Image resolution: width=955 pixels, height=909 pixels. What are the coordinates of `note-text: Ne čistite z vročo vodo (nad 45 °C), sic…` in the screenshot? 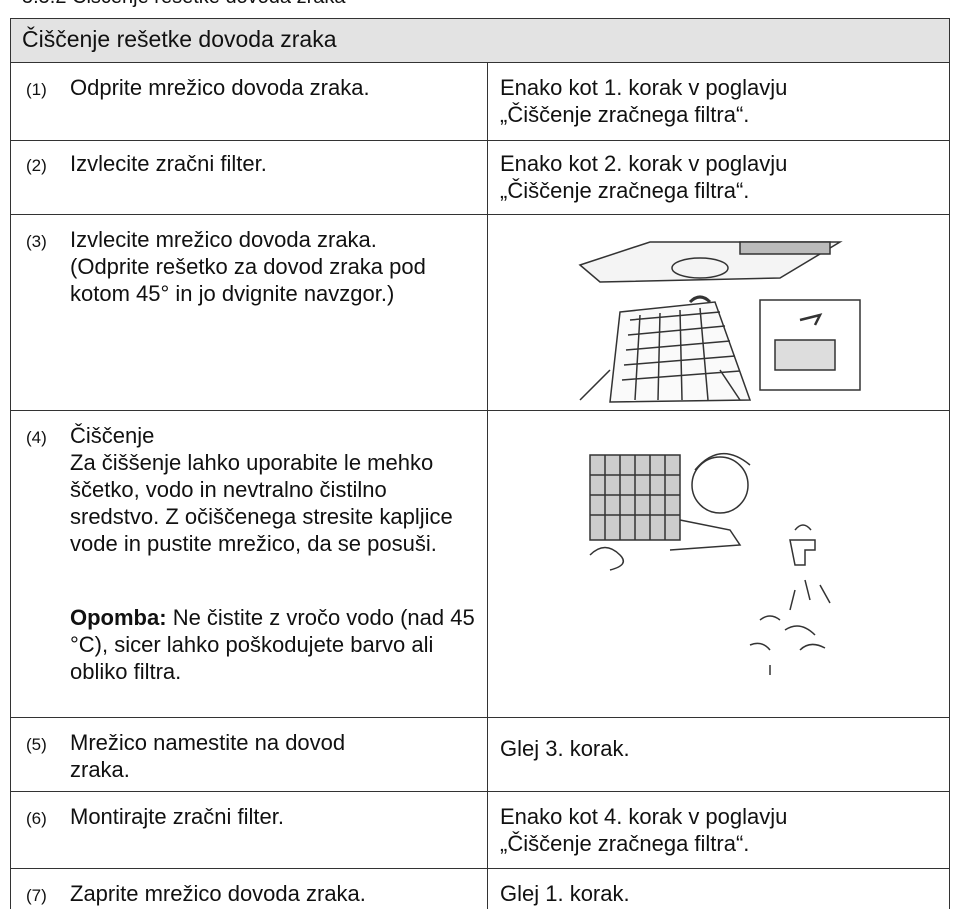 It's located at (272, 644).